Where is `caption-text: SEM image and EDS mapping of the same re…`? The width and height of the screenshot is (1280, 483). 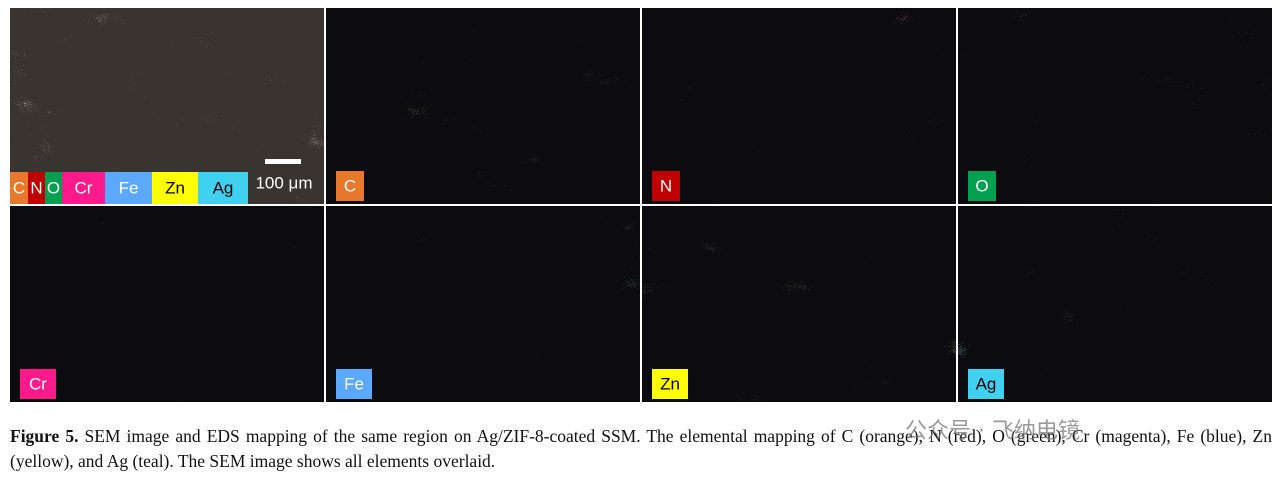
caption-text: SEM image and EDS mapping of the same re… is located at coordinates (641, 448).